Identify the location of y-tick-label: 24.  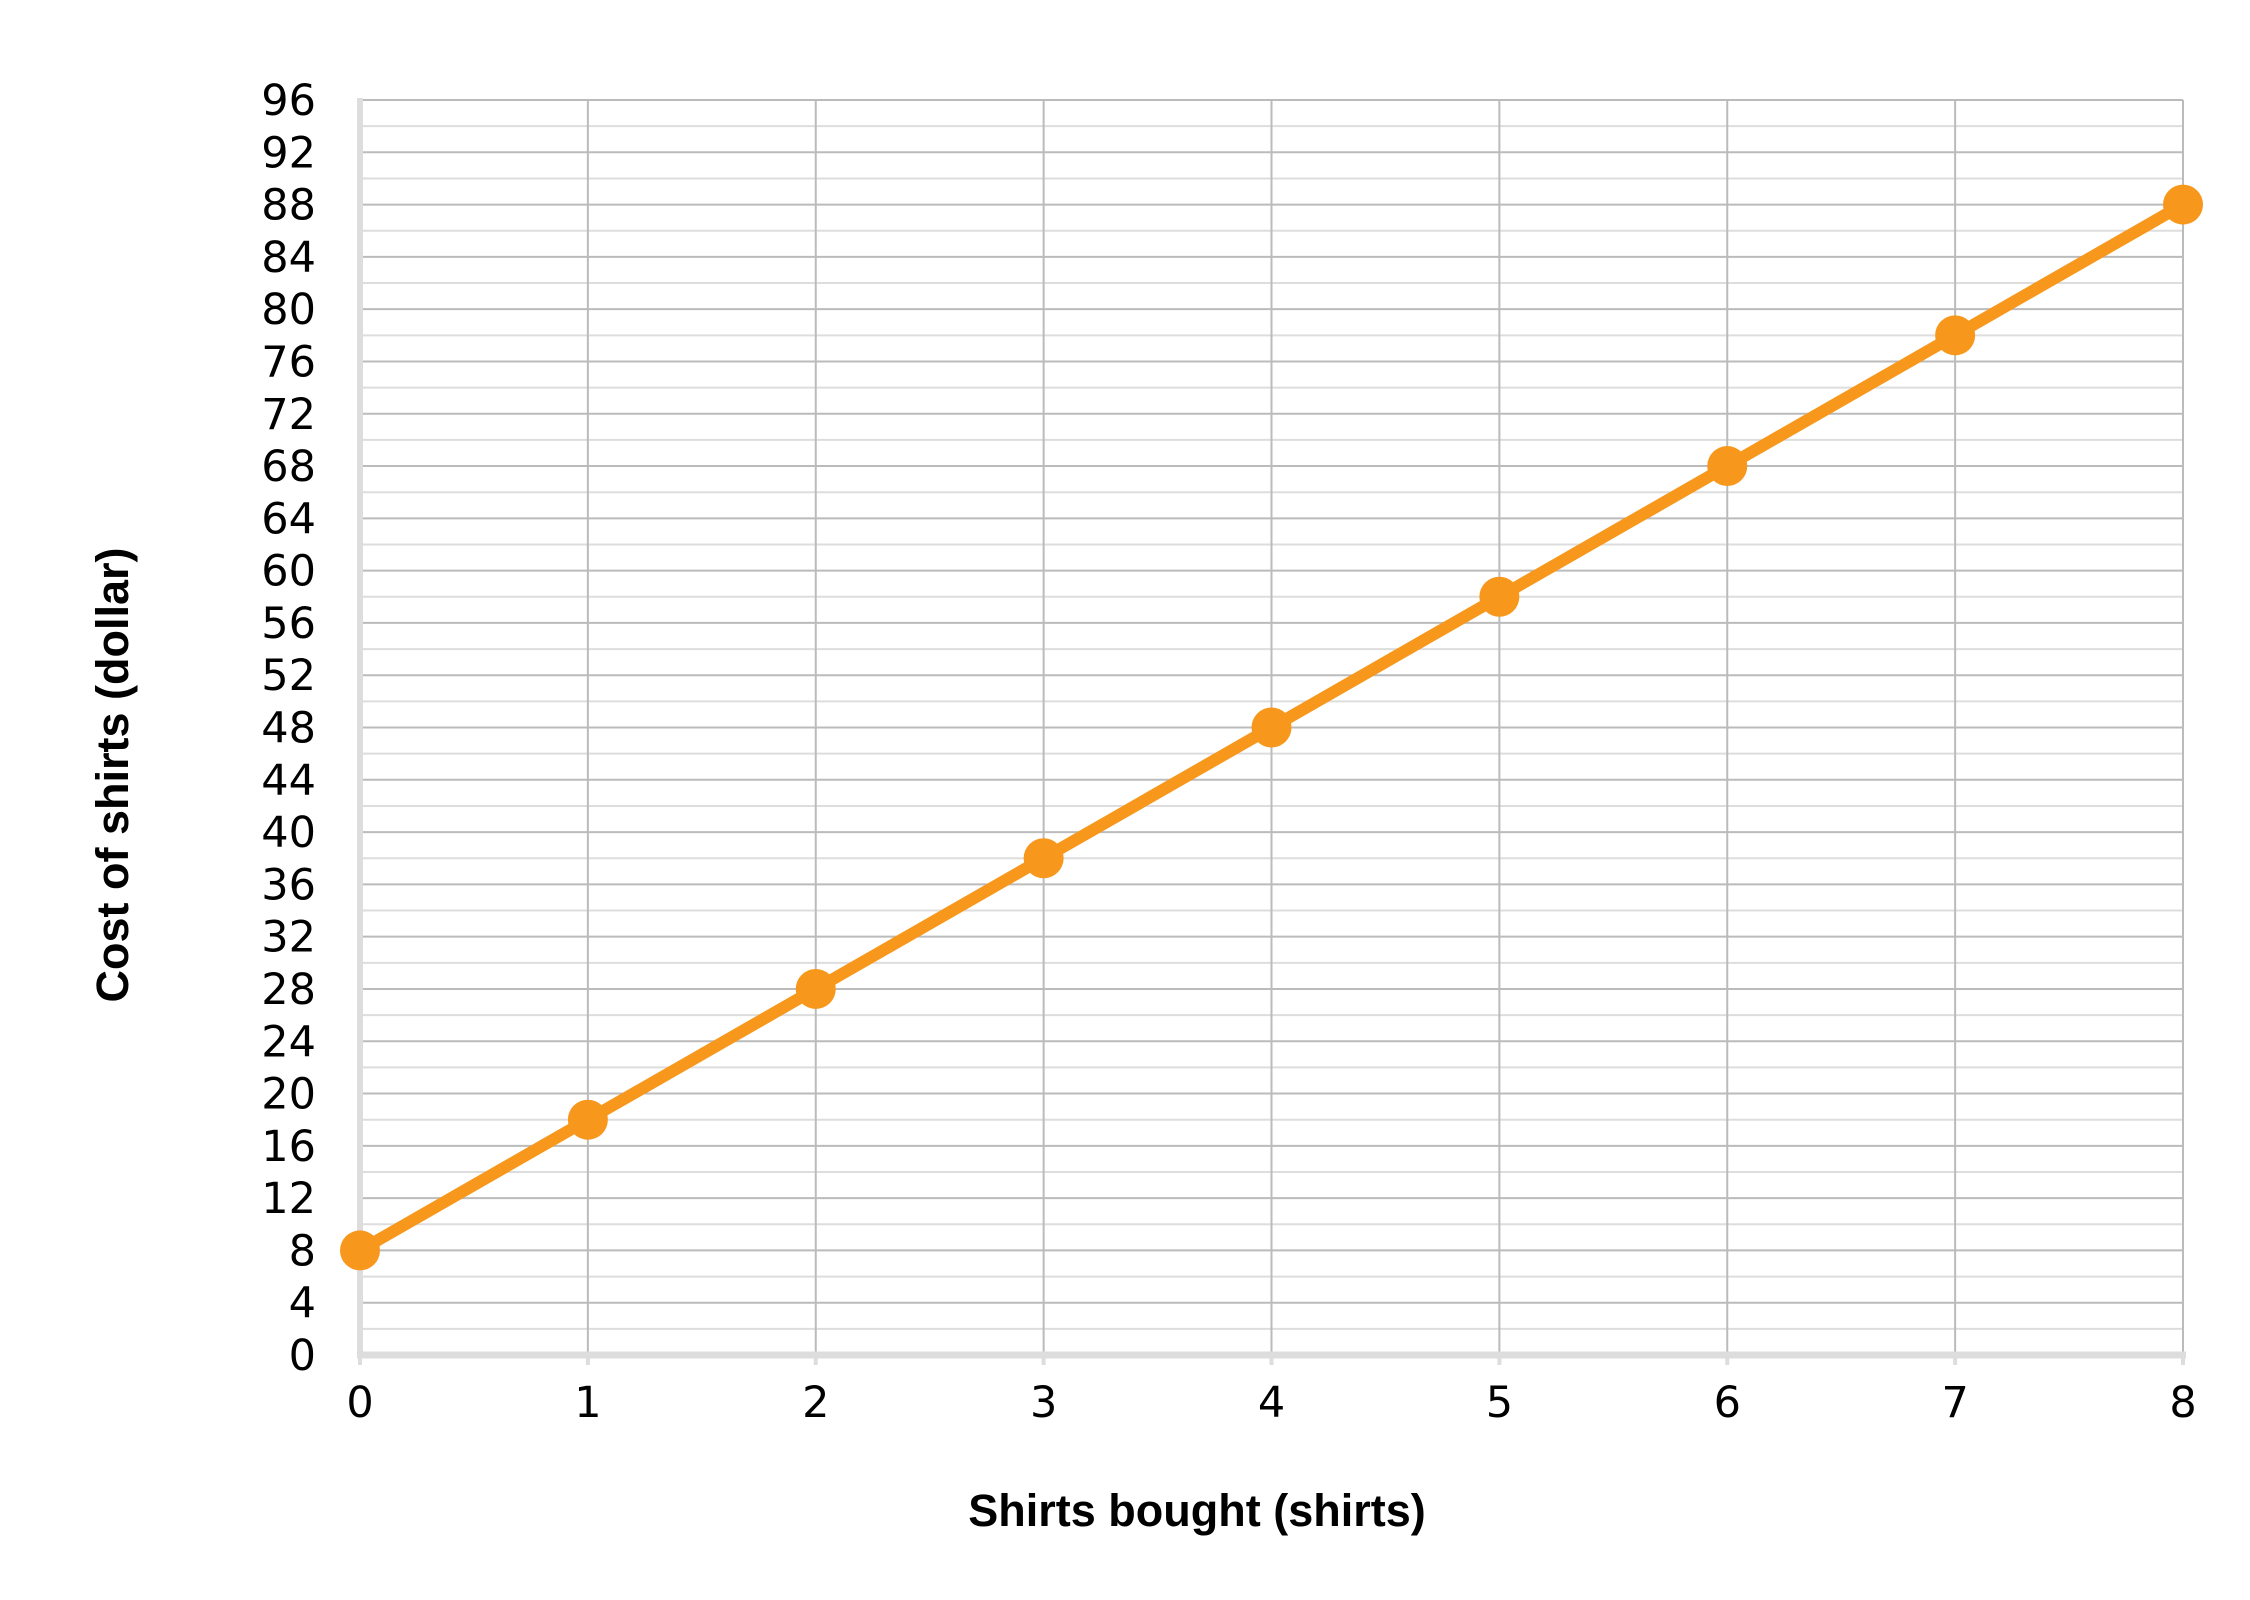
(288, 1042).